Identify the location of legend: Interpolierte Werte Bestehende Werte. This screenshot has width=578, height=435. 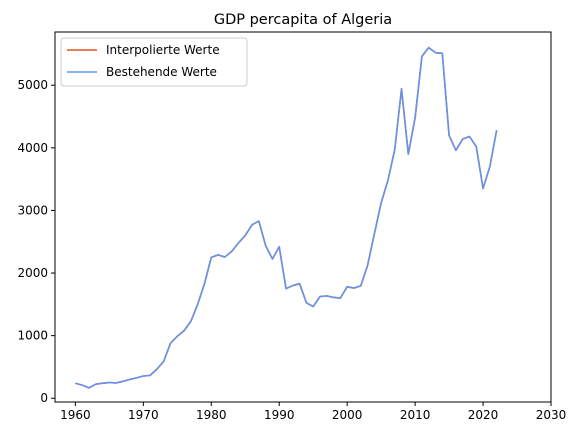
(154, 62).